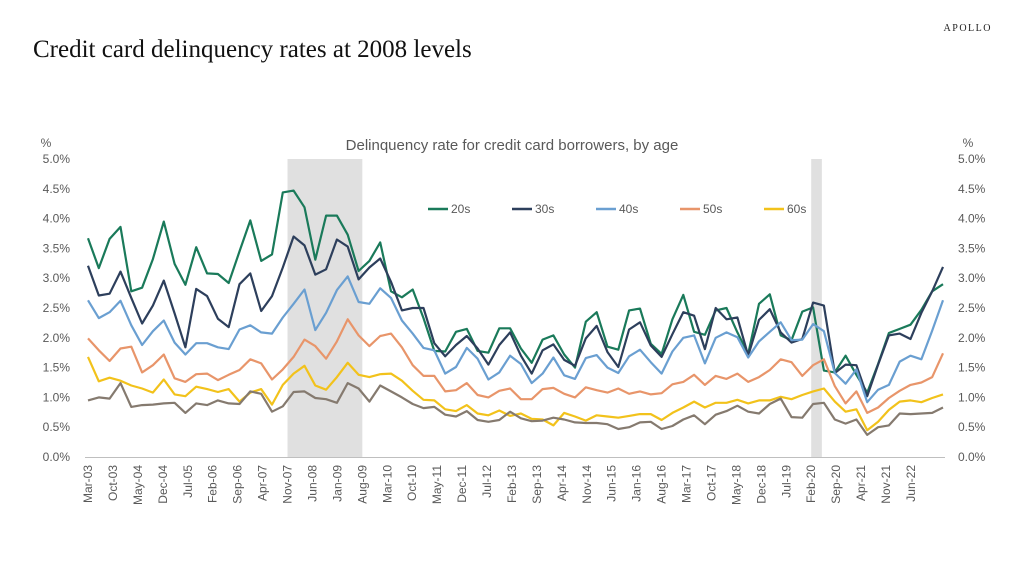  Describe the element at coordinates (972, 427) in the screenshot. I see `y-tick-label-right: 0.5%` at that location.